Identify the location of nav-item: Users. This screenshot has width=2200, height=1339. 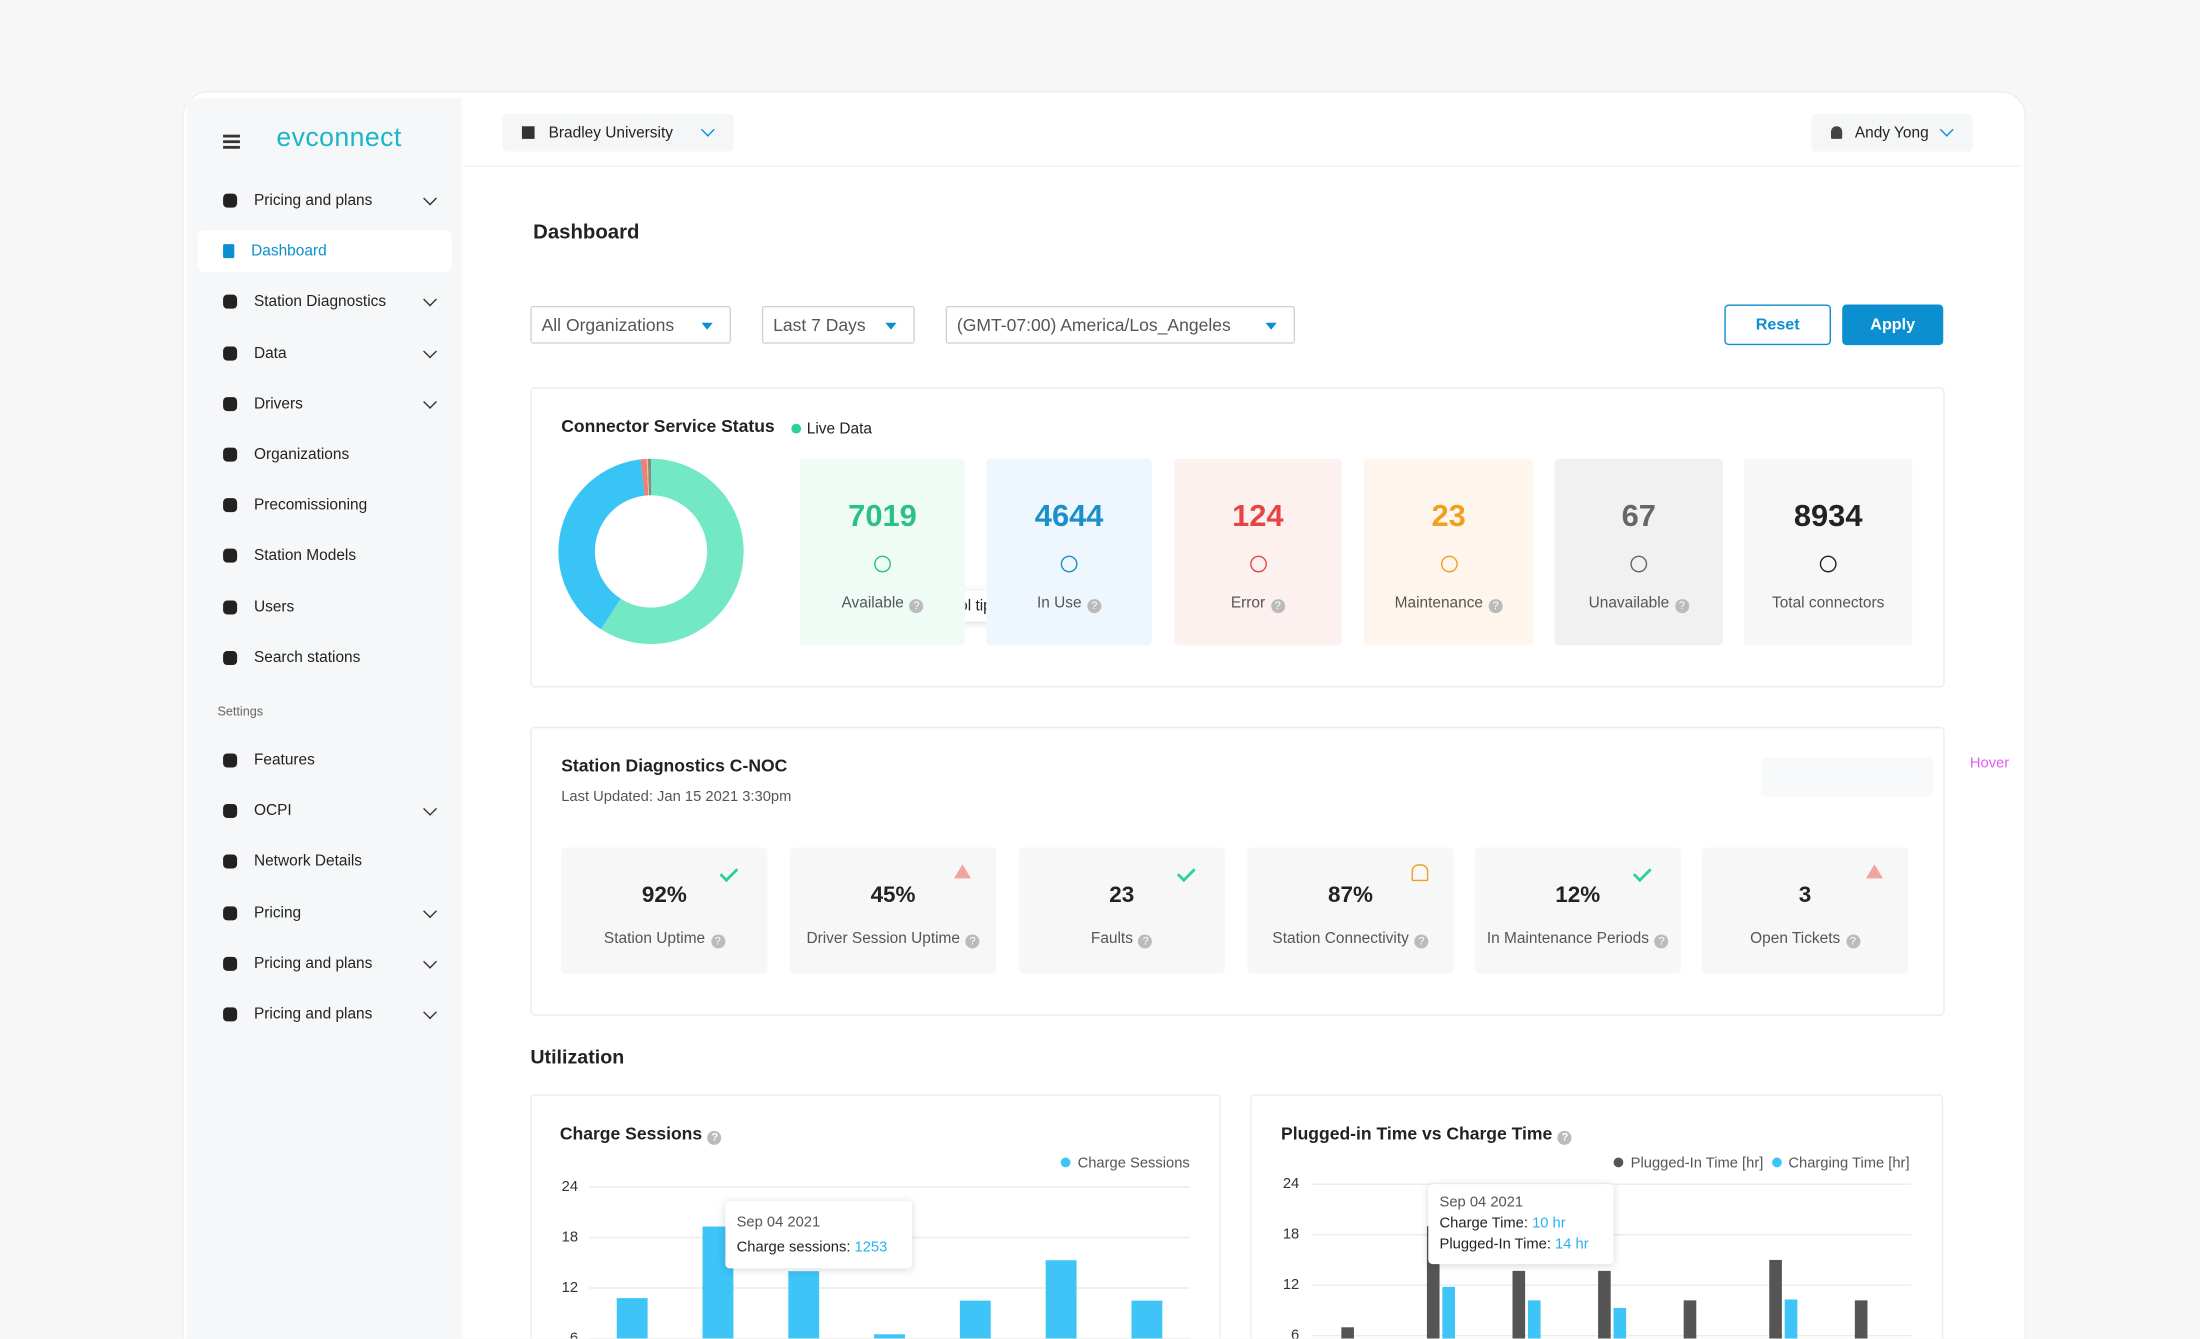
(325, 607).